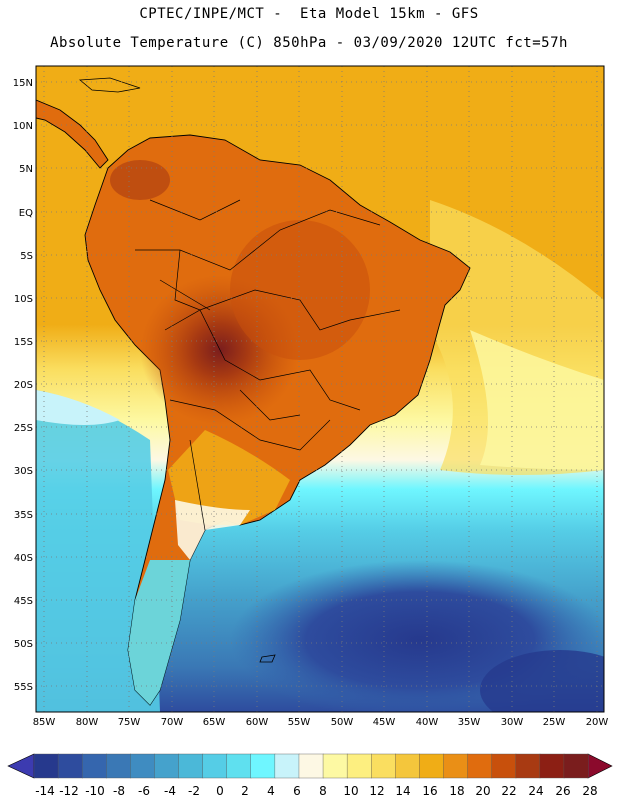 This screenshot has width=618, height=800. Describe the element at coordinates (350, 791) in the screenshot. I see `colorbar-label: 10` at that location.